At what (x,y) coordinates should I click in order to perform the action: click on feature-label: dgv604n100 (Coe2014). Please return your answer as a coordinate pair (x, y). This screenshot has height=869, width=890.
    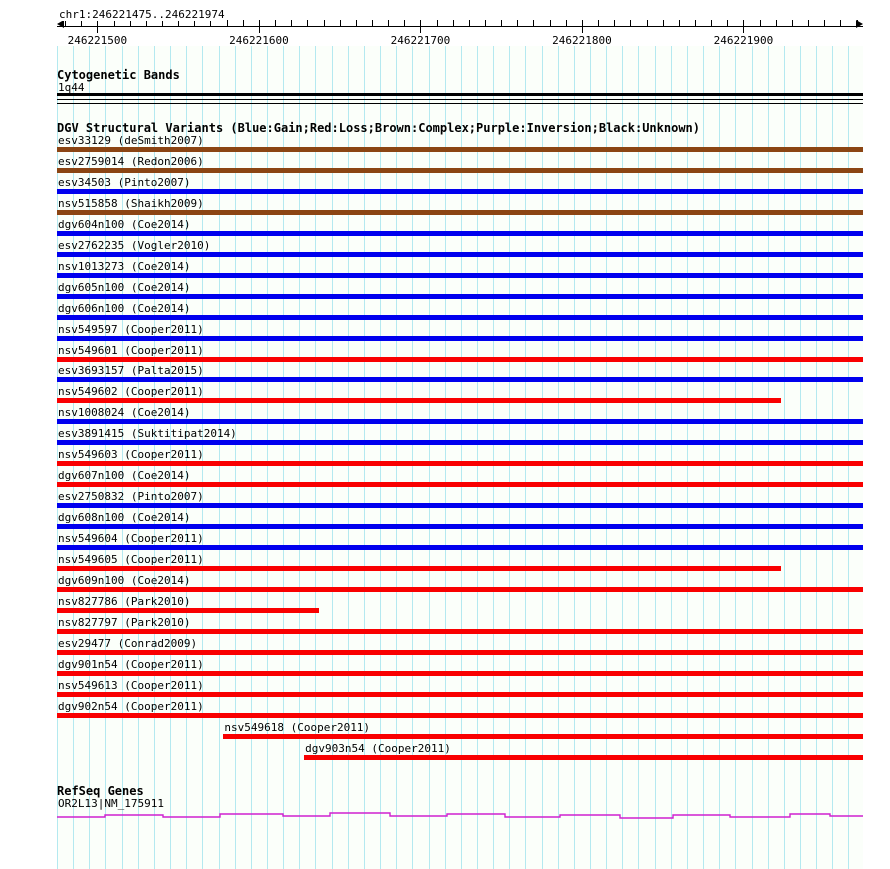
    Looking at the image, I should click on (124, 224).